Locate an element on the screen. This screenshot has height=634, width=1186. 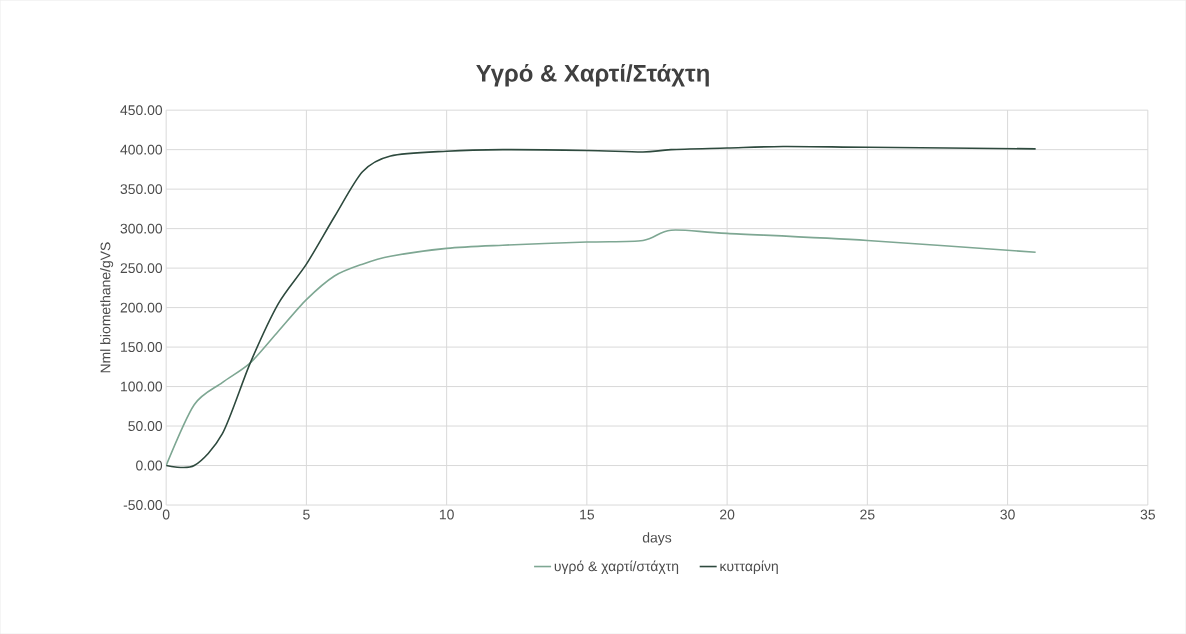
x-tick-label: 15 is located at coordinates (587, 514).